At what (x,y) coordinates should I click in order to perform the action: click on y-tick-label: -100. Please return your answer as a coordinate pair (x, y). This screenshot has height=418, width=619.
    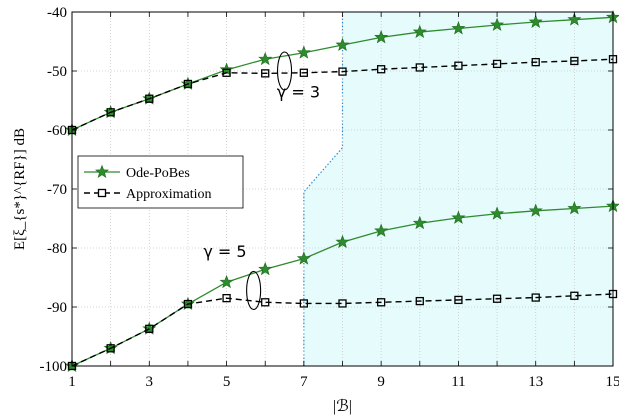
    Looking at the image, I should click on (54, 367).